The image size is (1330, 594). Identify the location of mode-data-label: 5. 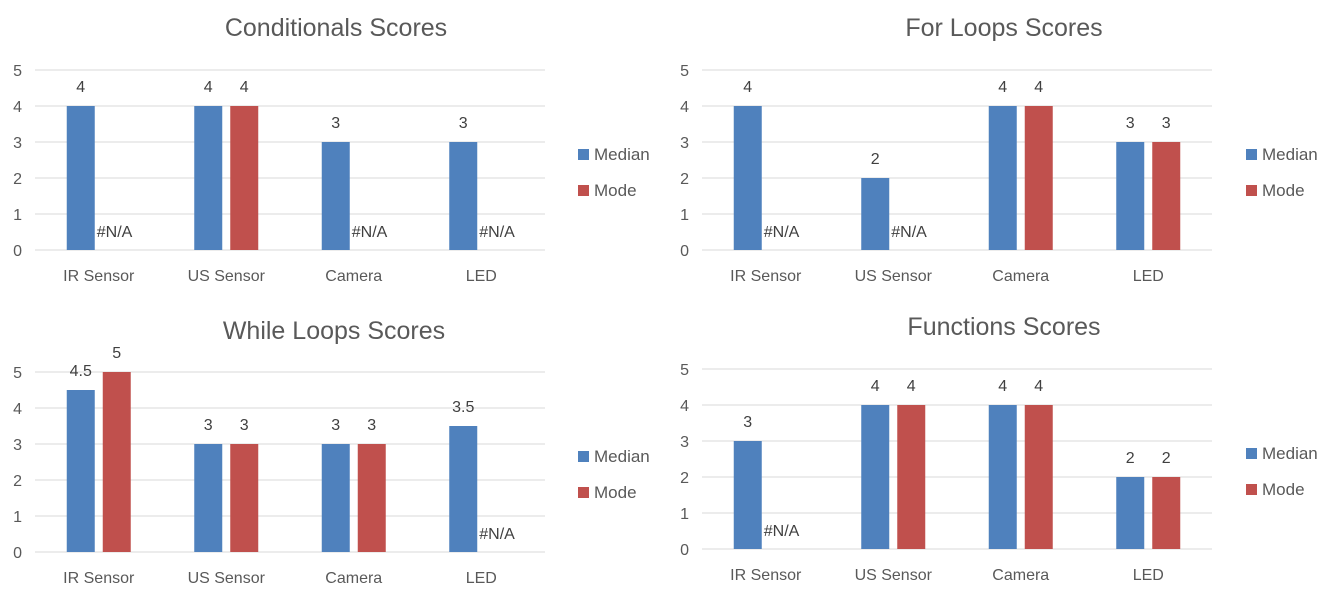
(116, 353).